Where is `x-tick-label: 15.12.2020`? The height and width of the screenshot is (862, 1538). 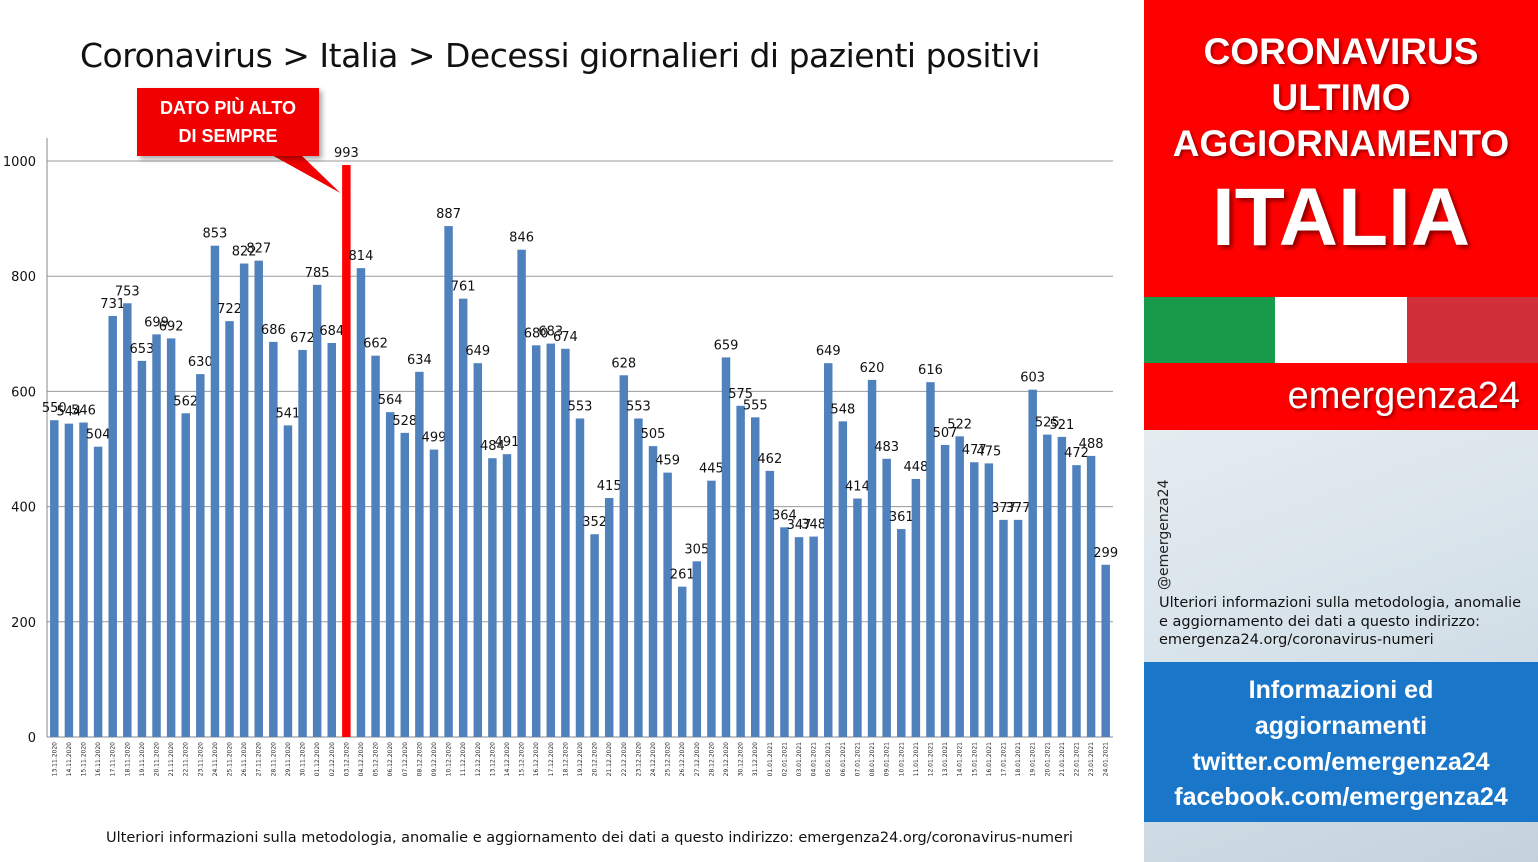
x-tick-label: 15.12.2020 is located at coordinates (522, 759).